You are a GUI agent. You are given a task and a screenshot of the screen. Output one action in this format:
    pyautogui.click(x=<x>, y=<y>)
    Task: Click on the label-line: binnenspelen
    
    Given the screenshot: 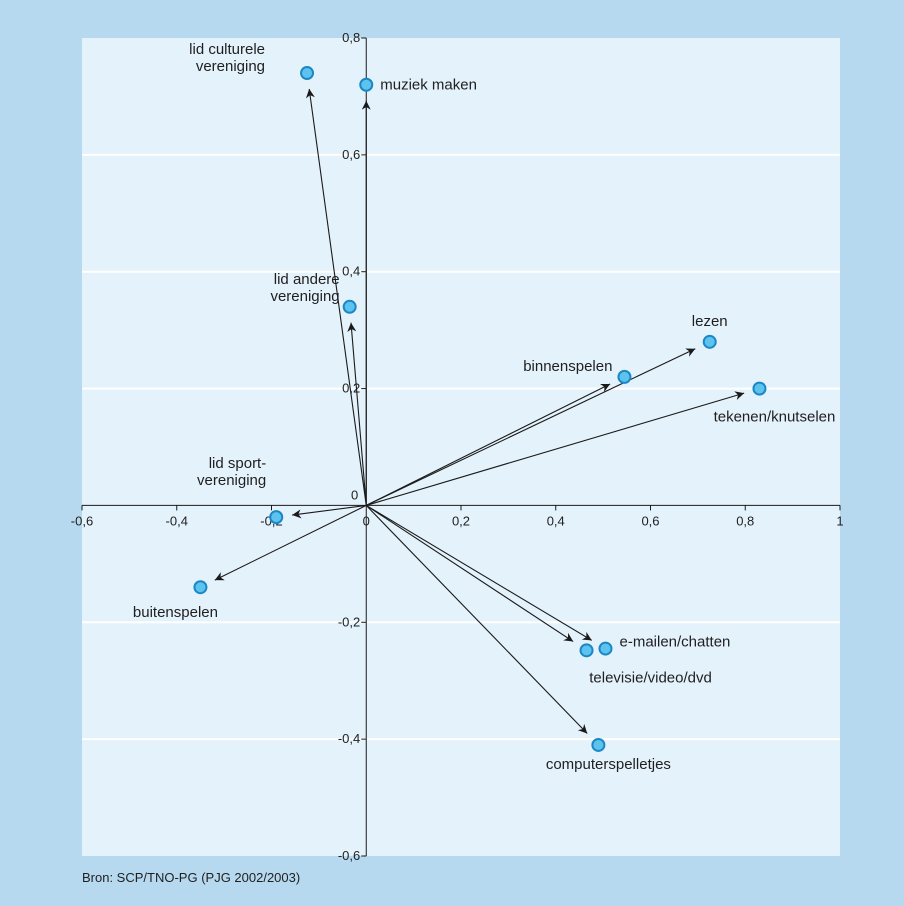 What is the action you would take?
    pyautogui.click(x=567, y=366)
    